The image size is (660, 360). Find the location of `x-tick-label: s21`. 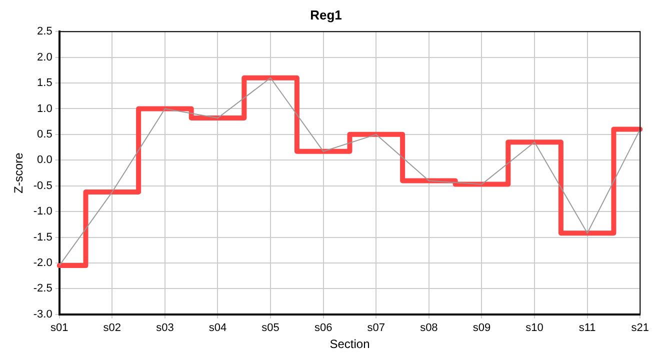

x-tick-label: s21 is located at coordinates (640, 328).